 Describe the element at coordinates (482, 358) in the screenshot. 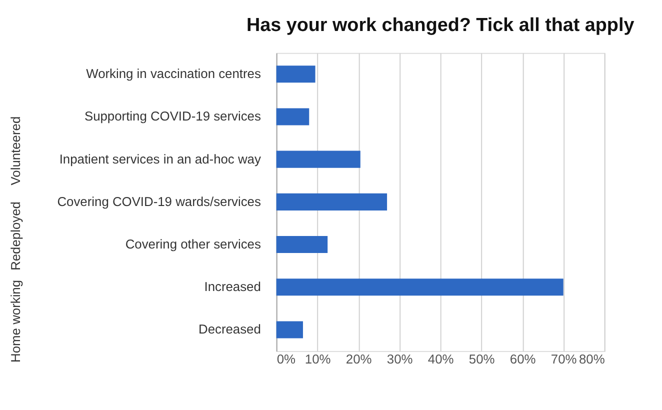

I see `x-tick-label: 50%` at that location.